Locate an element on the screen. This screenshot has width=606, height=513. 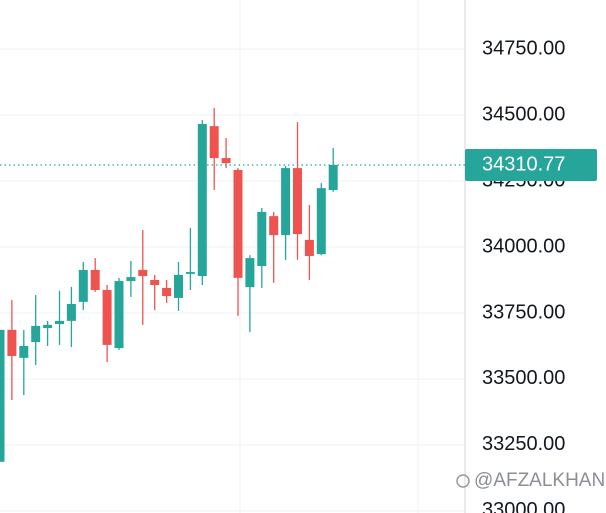
last-price-tag is located at coordinates (531, 164).